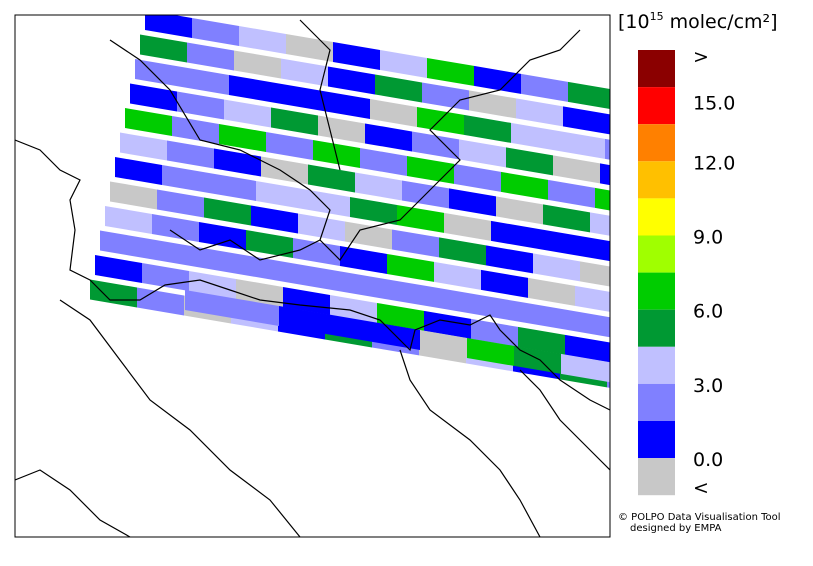 This screenshot has width=813, height=566. What do you see at coordinates (708, 312) in the screenshot?
I see `legend-label: 6.0` at bounding box center [708, 312].